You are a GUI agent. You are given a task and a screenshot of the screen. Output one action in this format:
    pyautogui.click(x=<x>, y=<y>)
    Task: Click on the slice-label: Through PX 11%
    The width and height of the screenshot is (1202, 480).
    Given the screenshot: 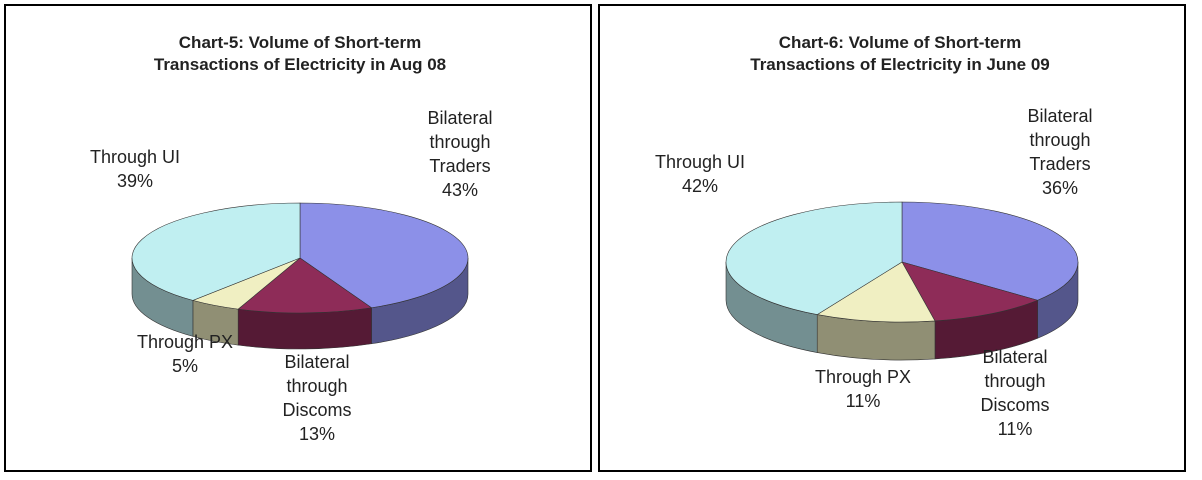 What is the action you would take?
    pyautogui.click(x=863, y=389)
    